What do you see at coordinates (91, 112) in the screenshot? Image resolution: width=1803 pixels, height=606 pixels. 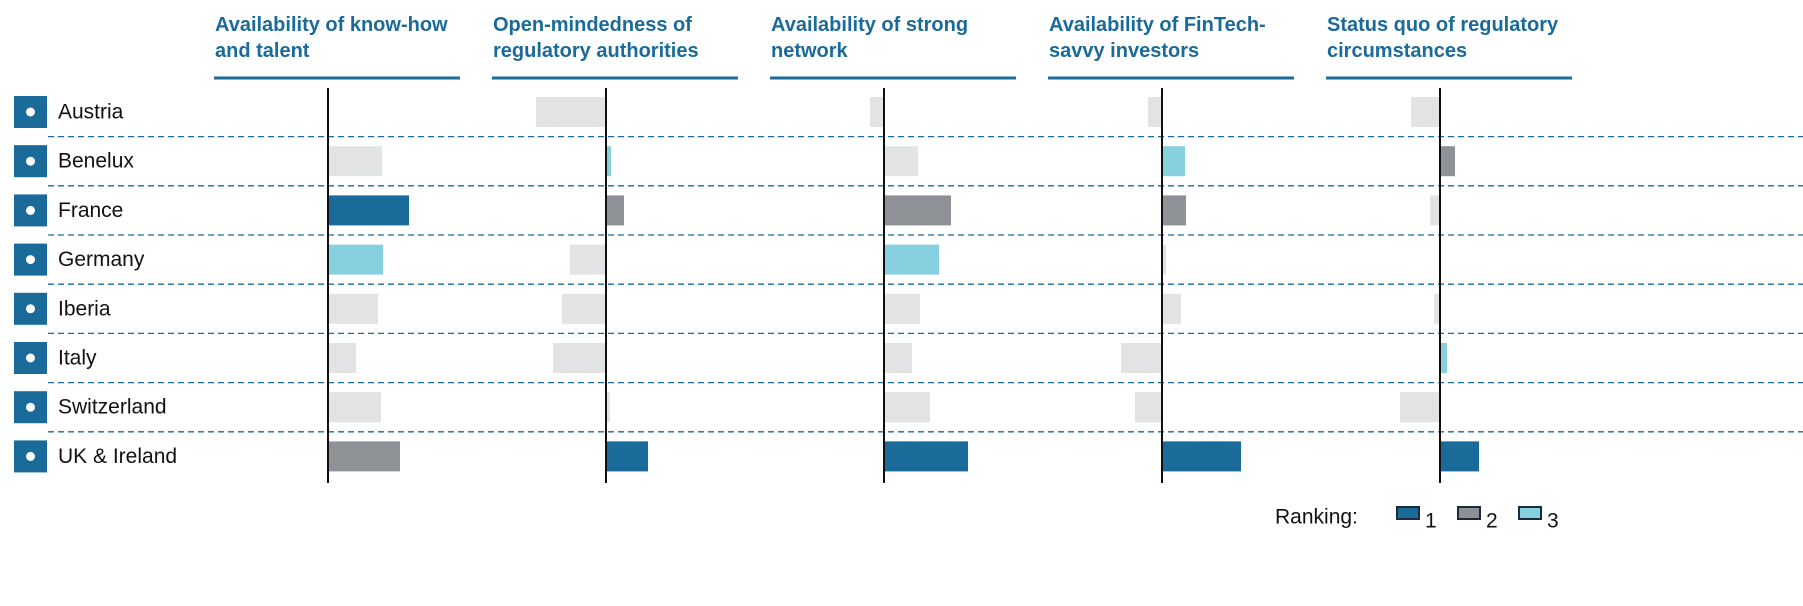 I see `category-label: Austria` at bounding box center [91, 112].